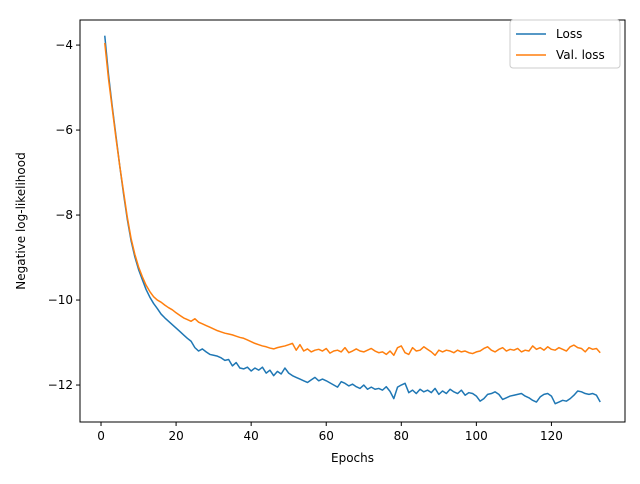 Image resolution: width=640 pixels, height=484 pixels. What do you see at coordinates (175, 436) in the screenshot?
I see `x-tick-label: 20` at bounding box center [175, 436].